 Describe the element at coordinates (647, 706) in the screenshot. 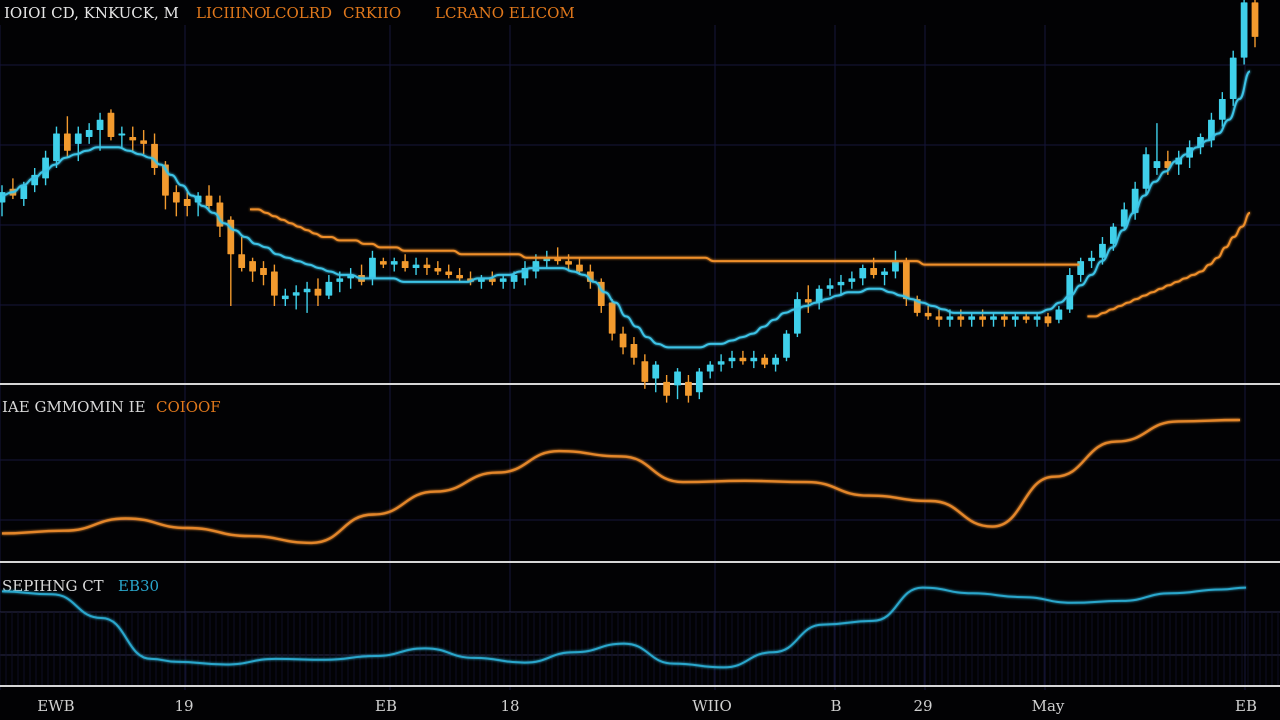

I see `x-axis: EWB 19 EB 18 WIIO B 29 May EB` at that location.